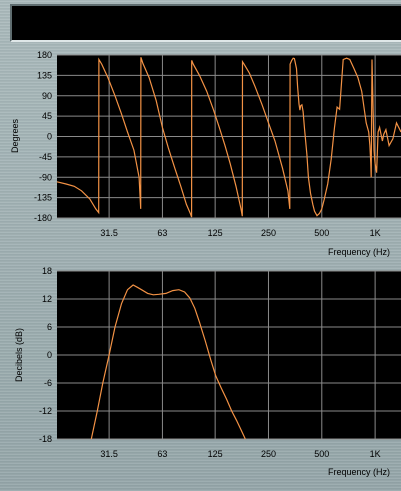 The image size is (401, 491). Describe the element at coordinates (47, 116) in the screenshot. I see `phase-ytick-label: 45` at that location.